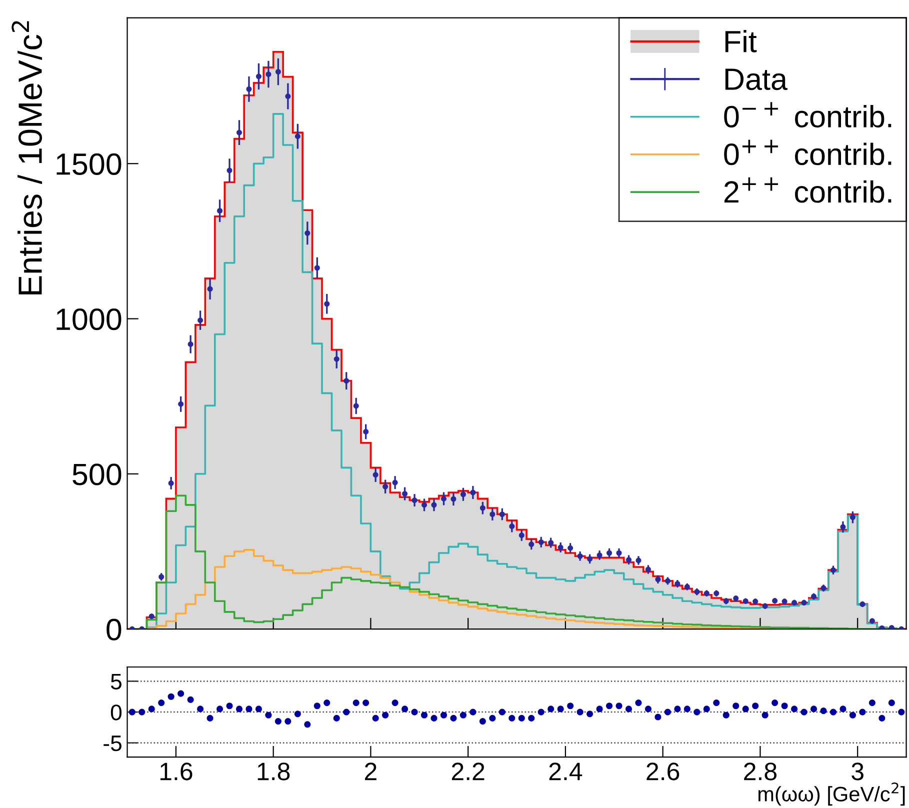  Describe the element at coordinates (176, 771) in the screenshot. I see `x-tick-label: 1.6` at that location.